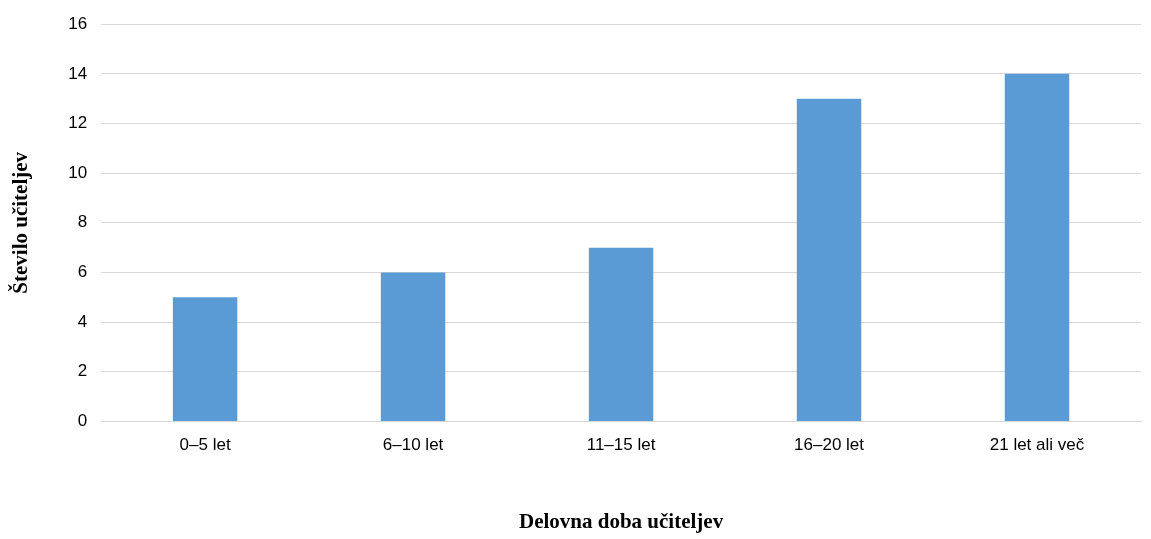 Image resolution: width=1151 pixels, height=539 pixels. What do you see at coordinates (82, 222) in the screenshot?
I see `y-tick-label: 8` at bounding box center [82, 222].